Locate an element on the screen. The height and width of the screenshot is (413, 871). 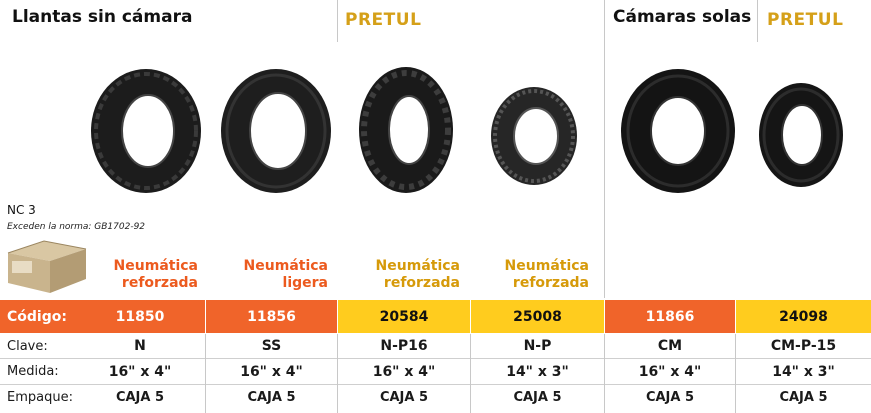
codigo-cell-11856: 11856 is located at coordinates (271, 316).